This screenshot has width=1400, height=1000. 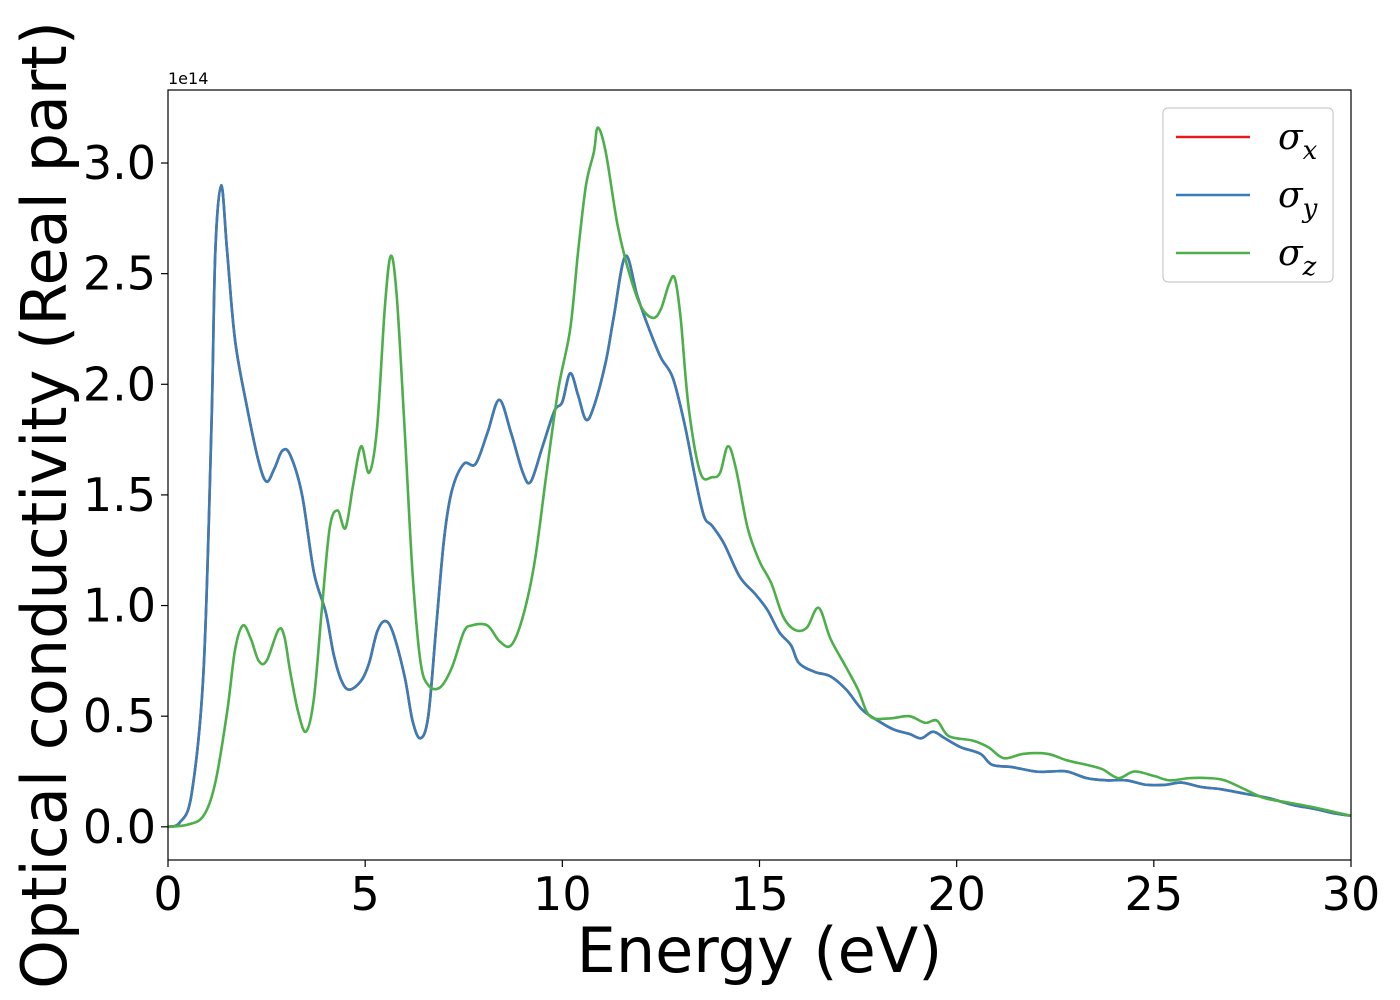 I want to click on legend: σx σy σz, so click(x=1248, y=195).